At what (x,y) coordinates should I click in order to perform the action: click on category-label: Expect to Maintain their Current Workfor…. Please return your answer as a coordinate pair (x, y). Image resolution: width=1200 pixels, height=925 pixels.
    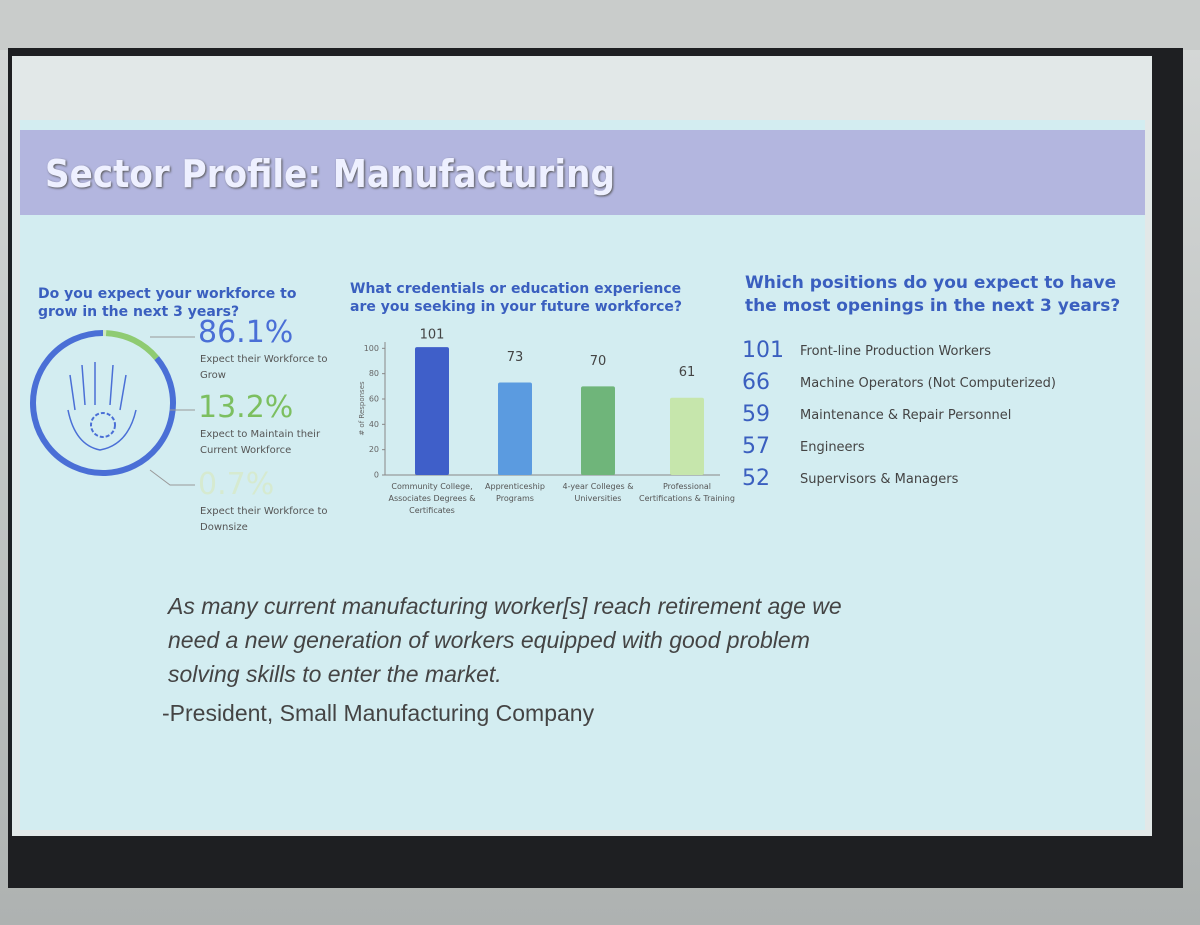
    Looking at the image, I should click on (260, 442).